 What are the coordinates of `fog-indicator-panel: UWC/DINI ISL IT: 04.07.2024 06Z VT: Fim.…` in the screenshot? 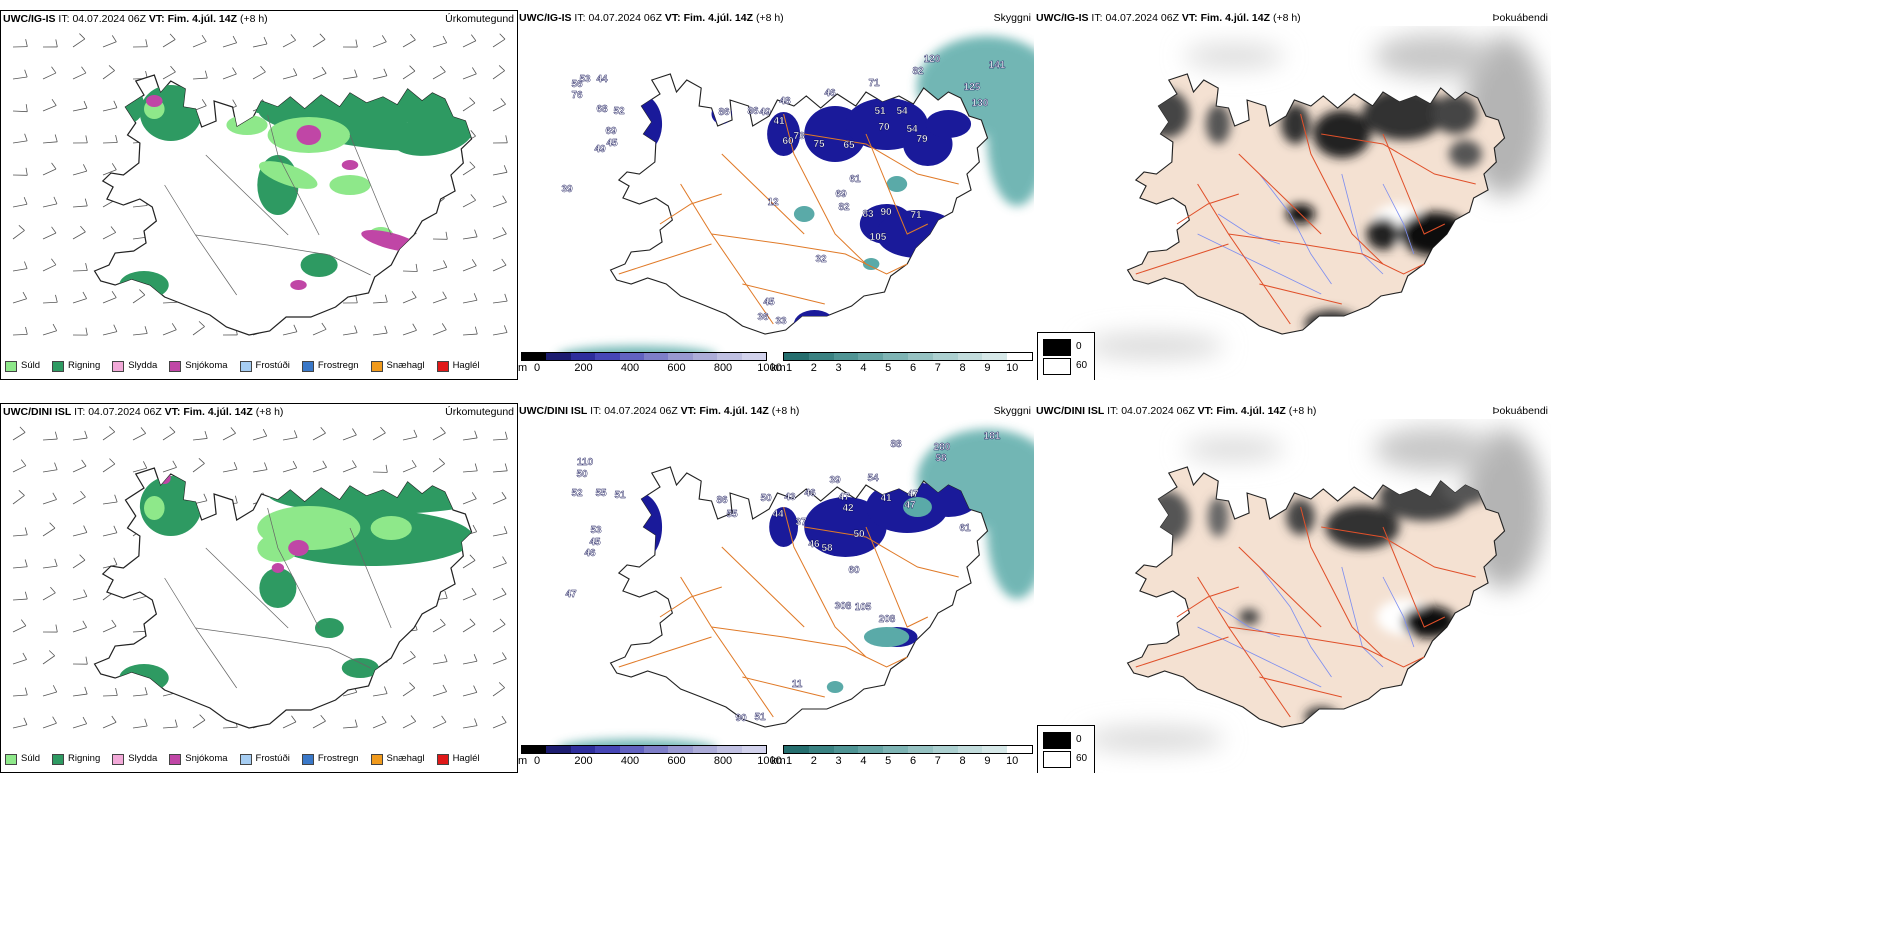 It's located at (1292, 588).